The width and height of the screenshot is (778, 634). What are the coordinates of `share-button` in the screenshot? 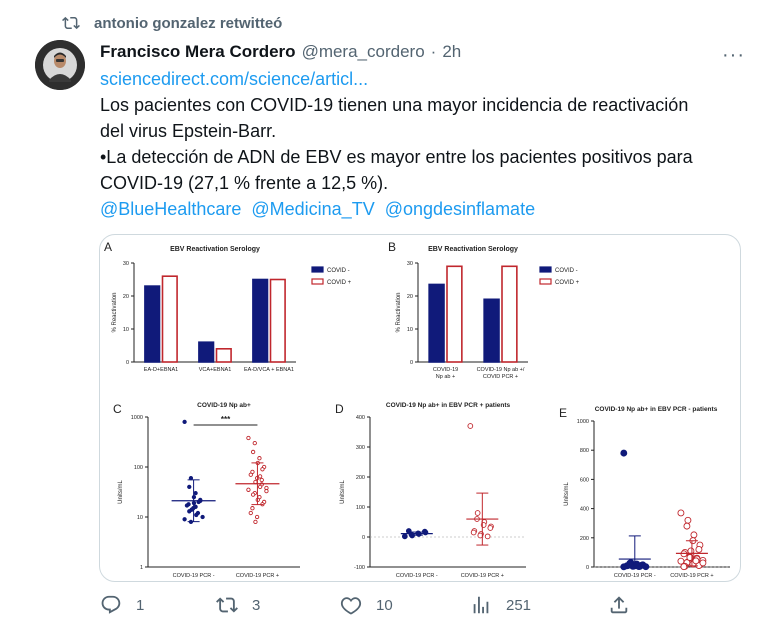 It's located at (619, 605).